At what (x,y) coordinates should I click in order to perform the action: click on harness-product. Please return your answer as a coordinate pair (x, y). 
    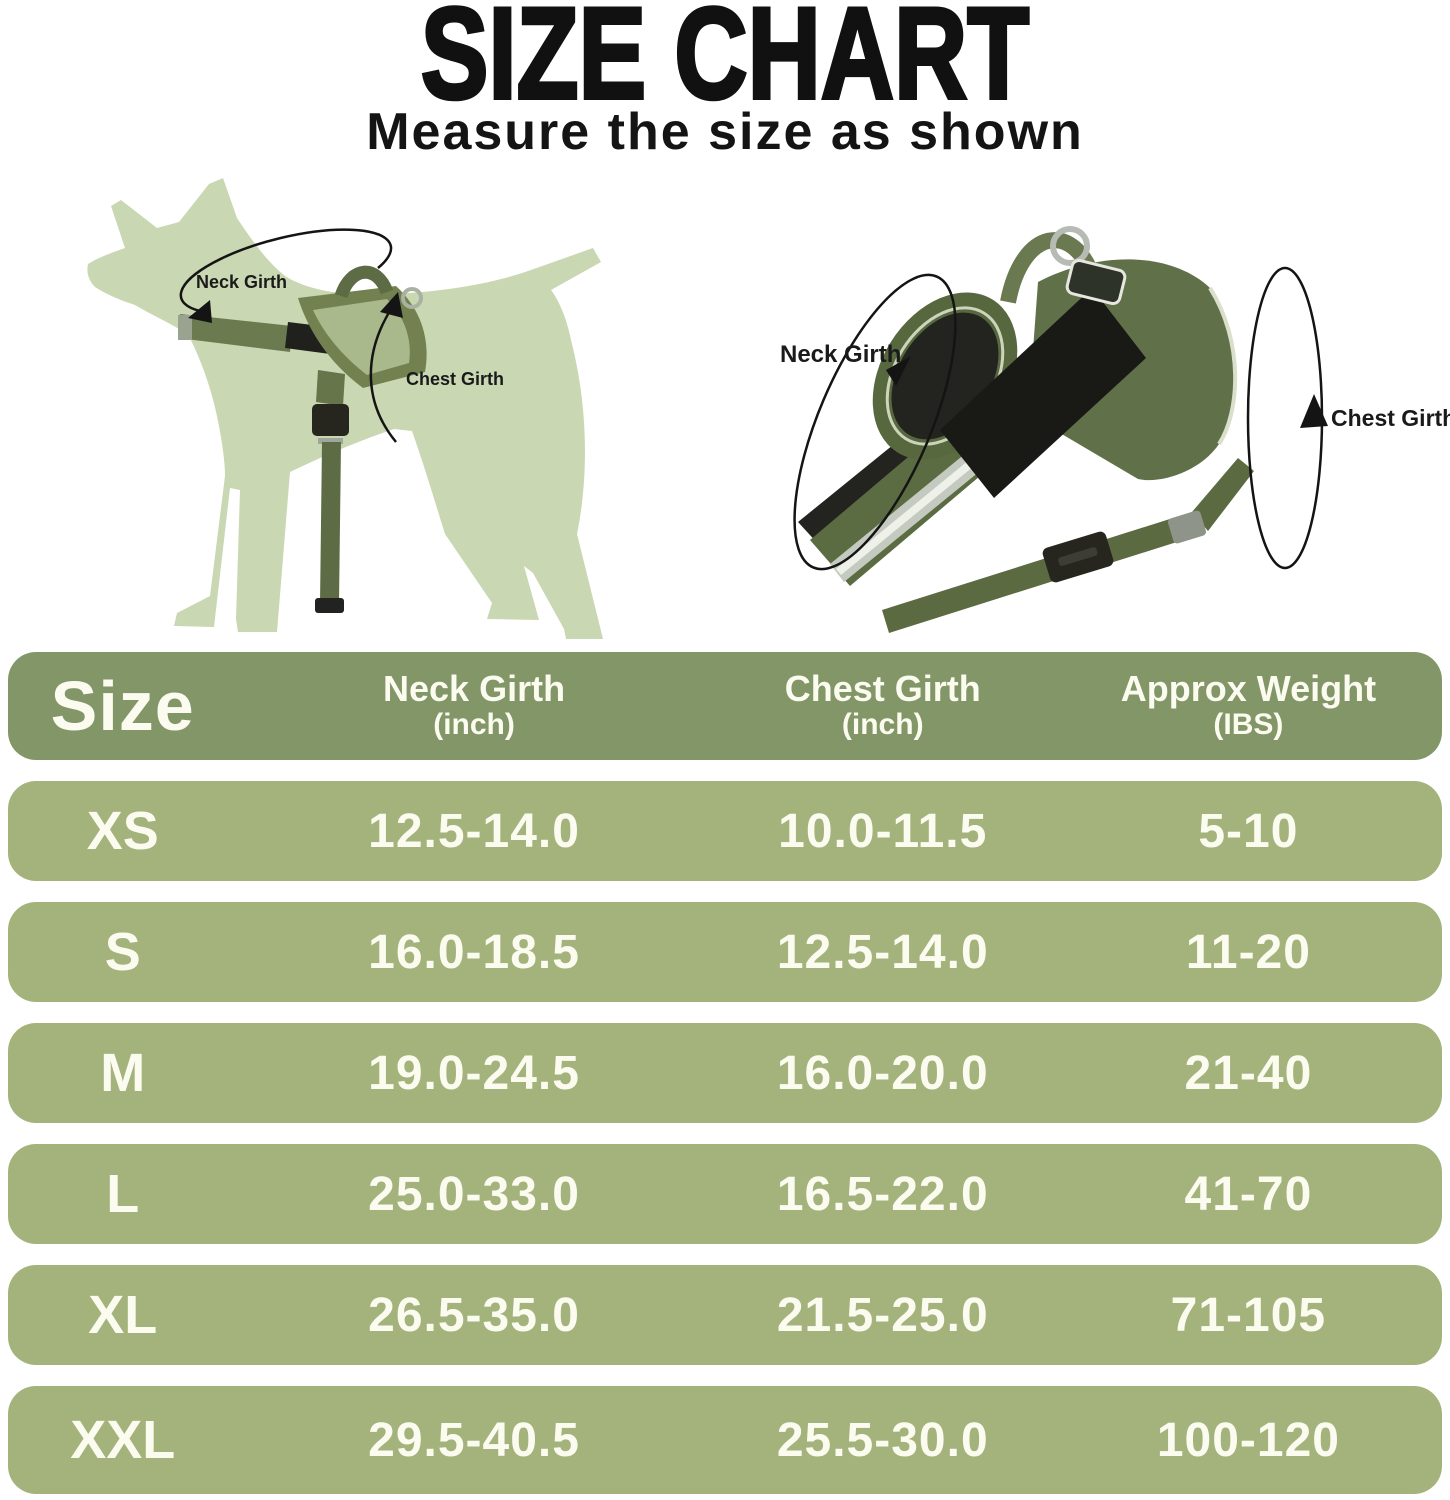
    Looking at the image, I should click on (1026, 429).